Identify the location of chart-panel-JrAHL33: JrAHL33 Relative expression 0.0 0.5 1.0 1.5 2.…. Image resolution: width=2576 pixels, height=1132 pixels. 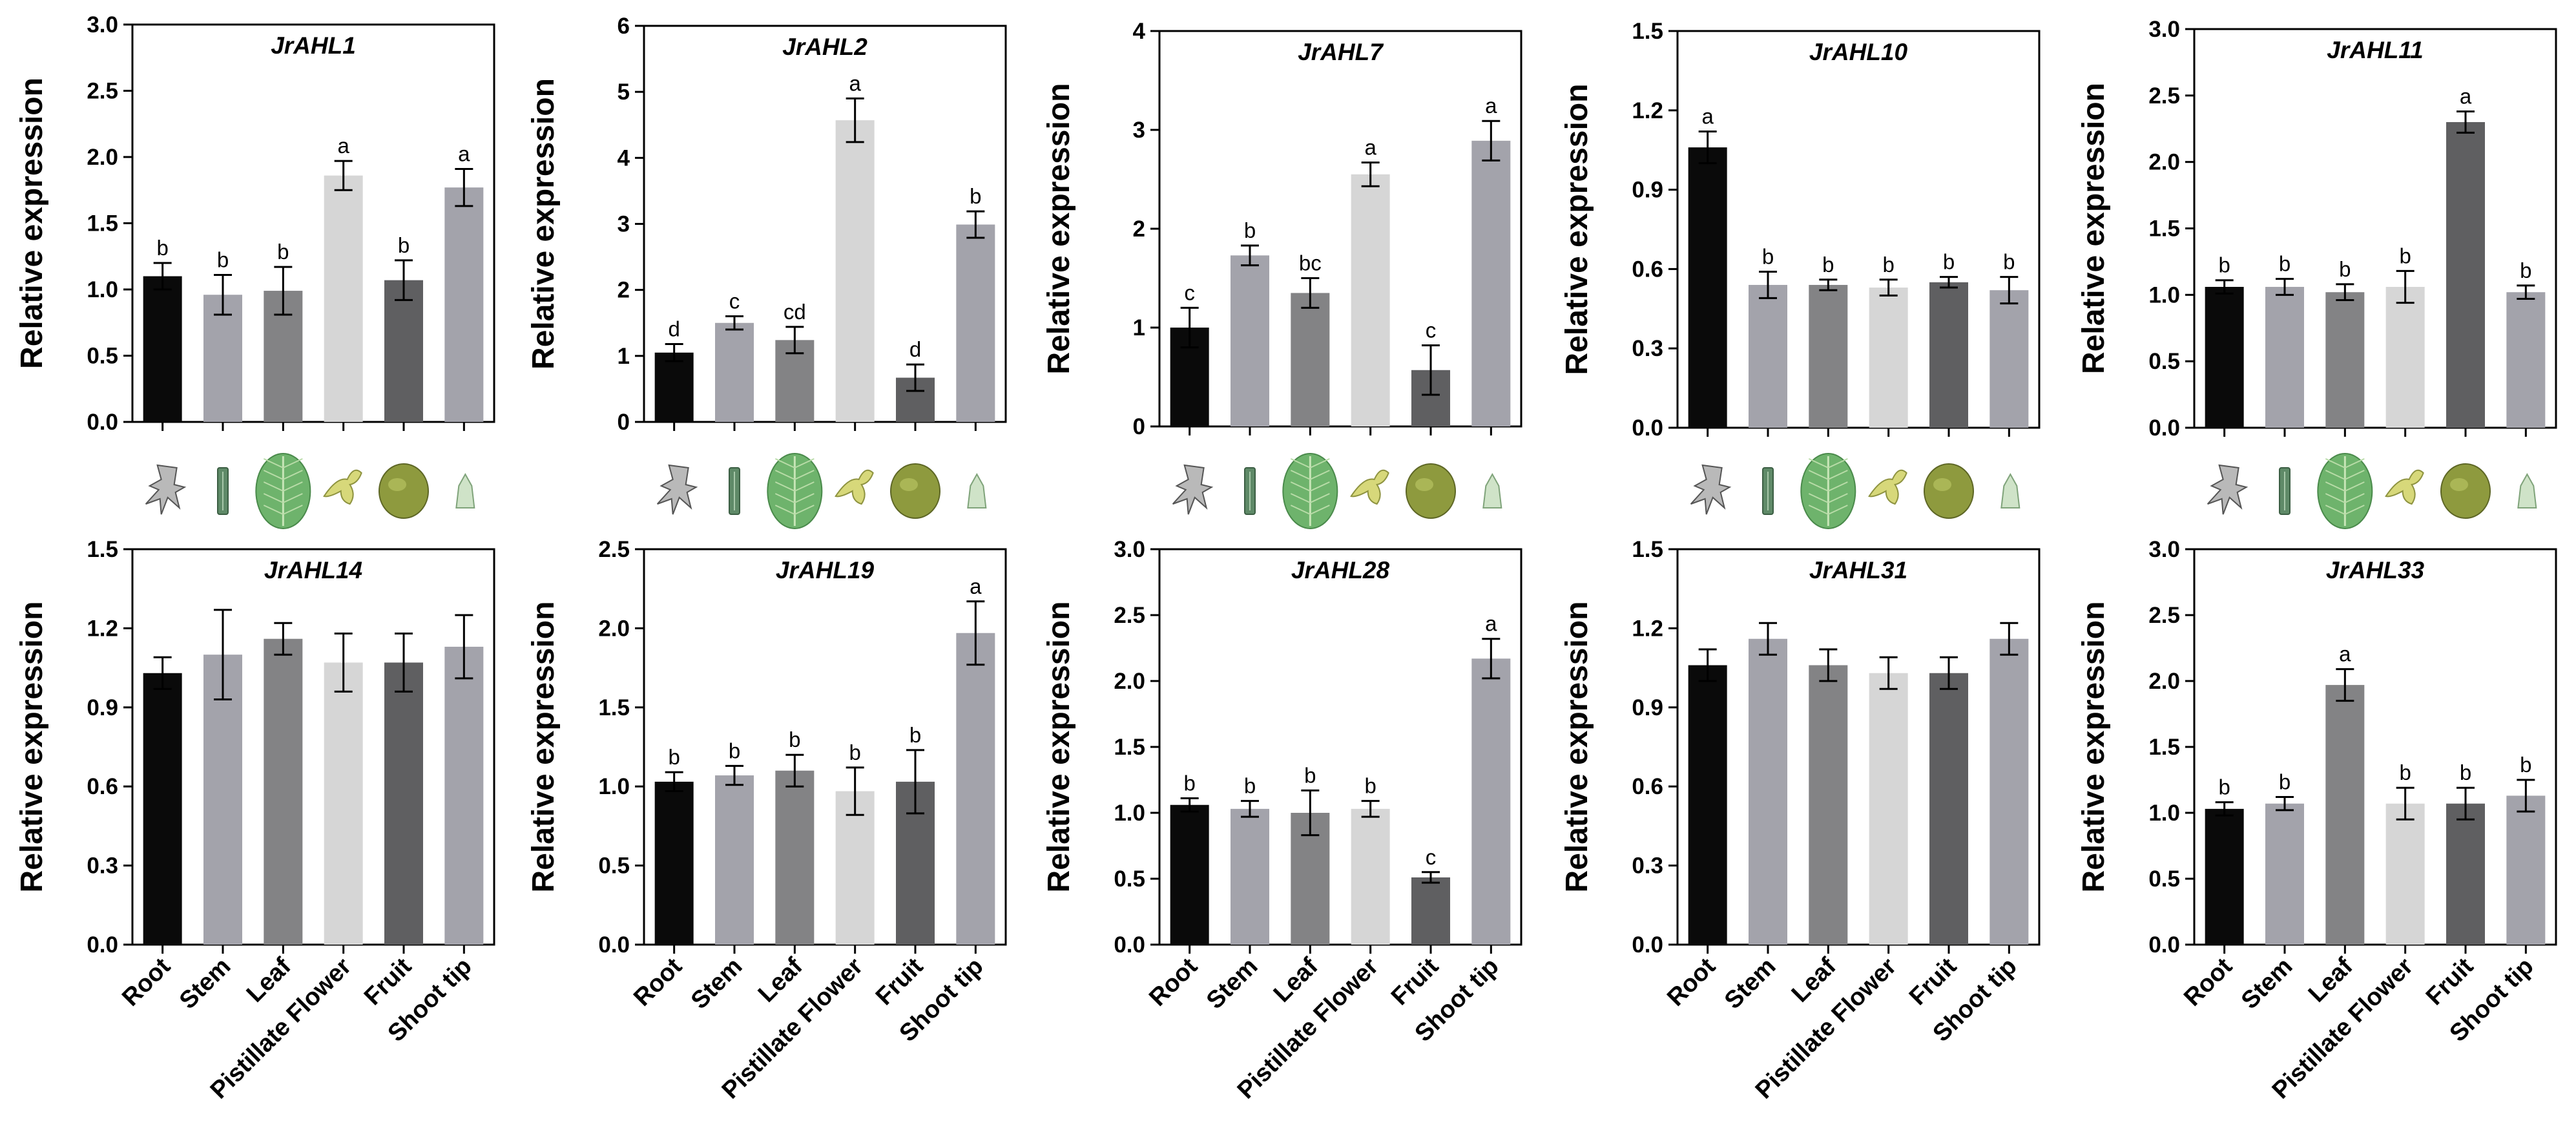
(2317, 820).